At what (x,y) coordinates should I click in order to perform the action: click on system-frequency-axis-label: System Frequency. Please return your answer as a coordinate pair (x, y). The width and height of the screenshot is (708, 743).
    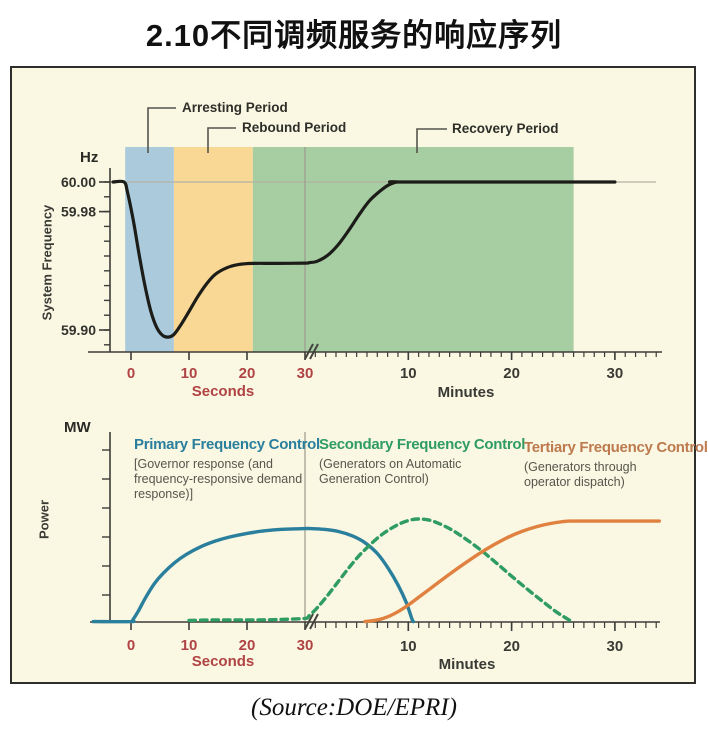
    Looking at the image, I should click on (47, 262).